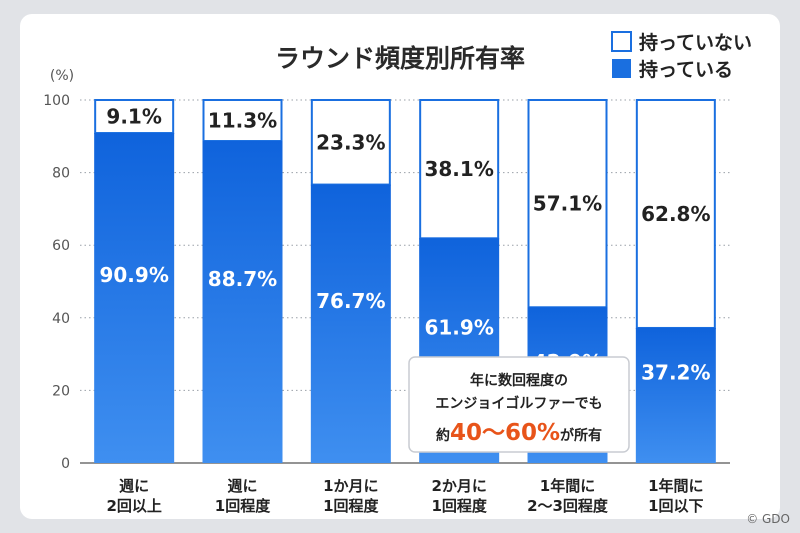 The image size is (800, 533). I want to click on data-label-own: 37.2%, so click(675, 372).